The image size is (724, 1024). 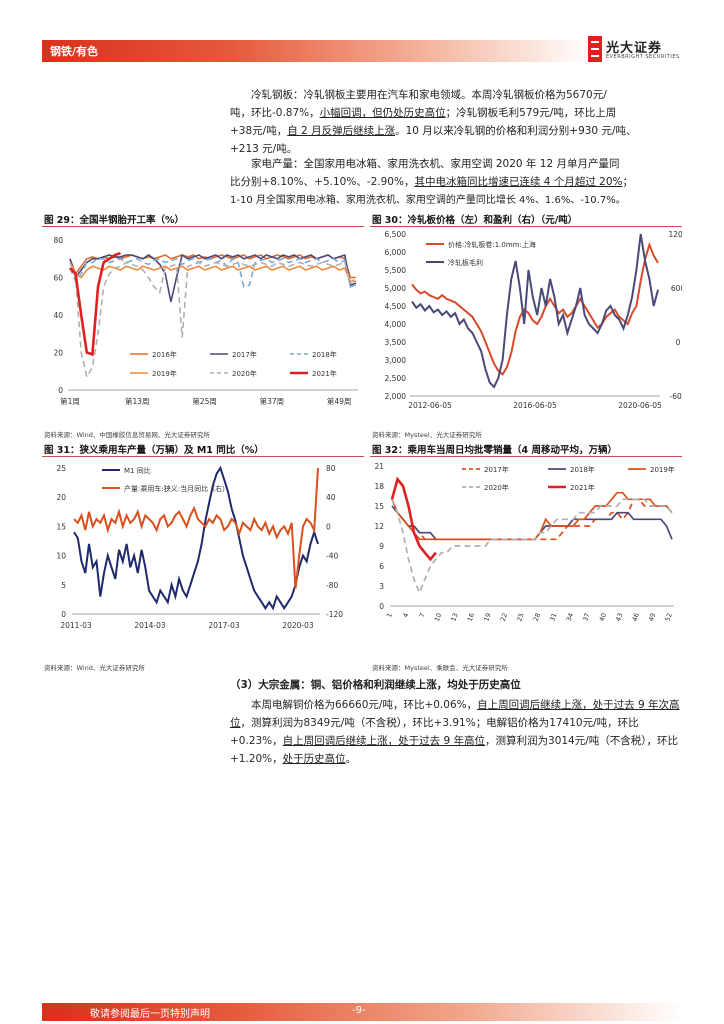 What do you see at coordinates (63, 614) in the screenshot?
I see `y-tick-label-left: 0` at bounding box center [63, 614].